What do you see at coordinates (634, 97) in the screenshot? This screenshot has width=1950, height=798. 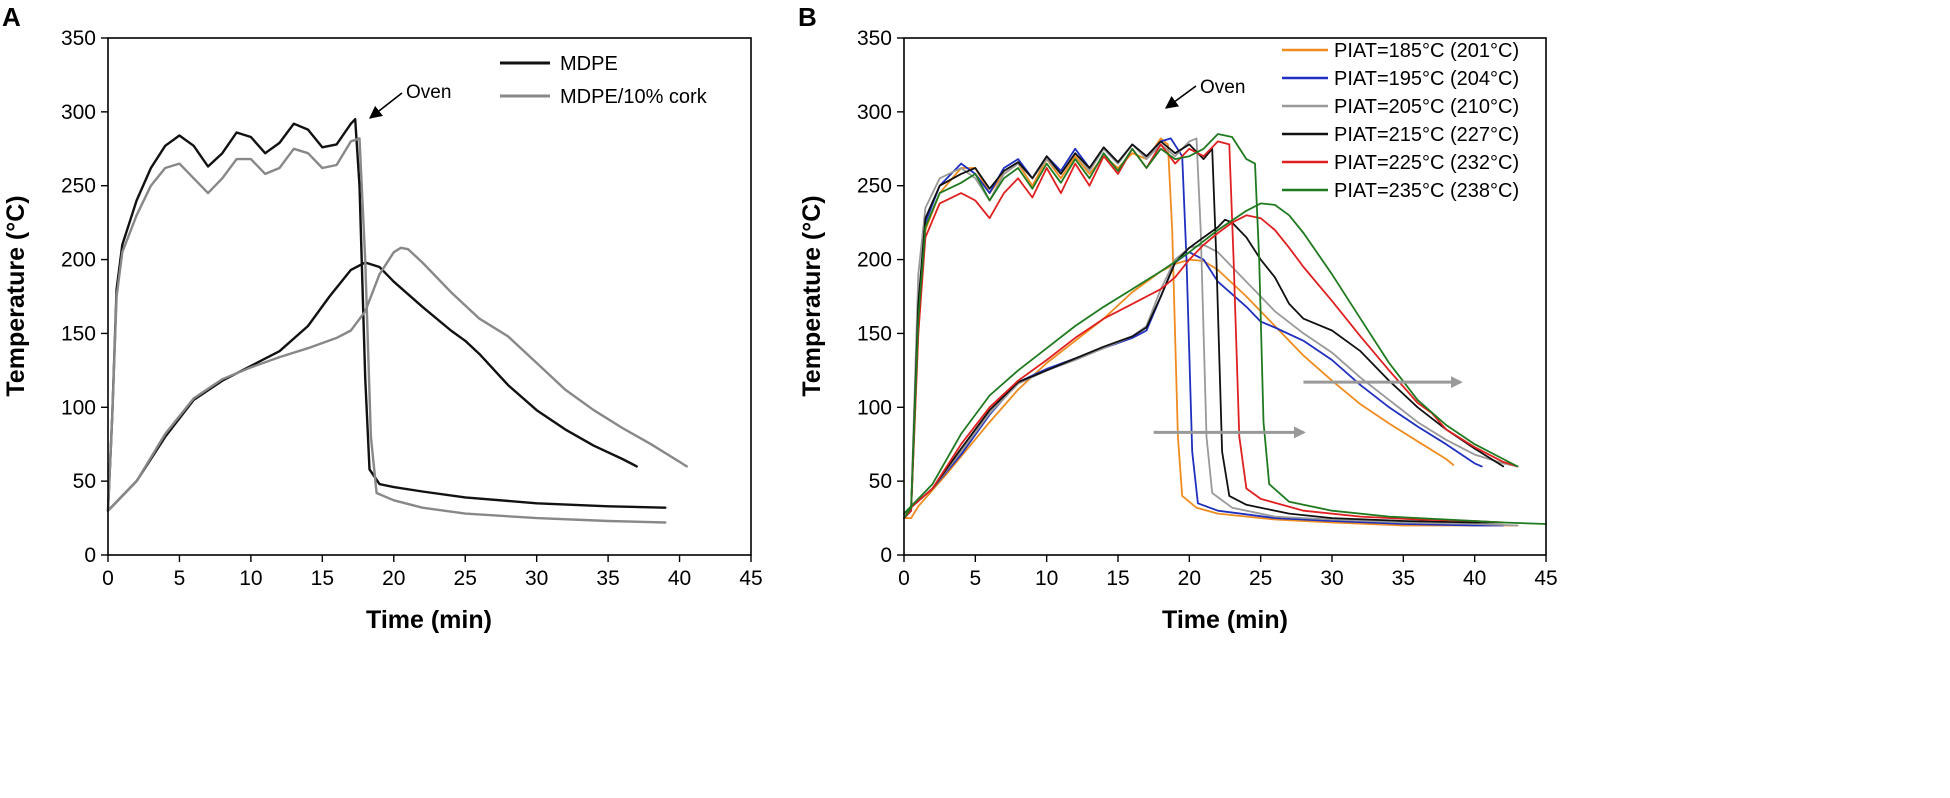 I see `legend-label-mdpe-cork: MDPE/10% cork` at bounding box center [634, 97].